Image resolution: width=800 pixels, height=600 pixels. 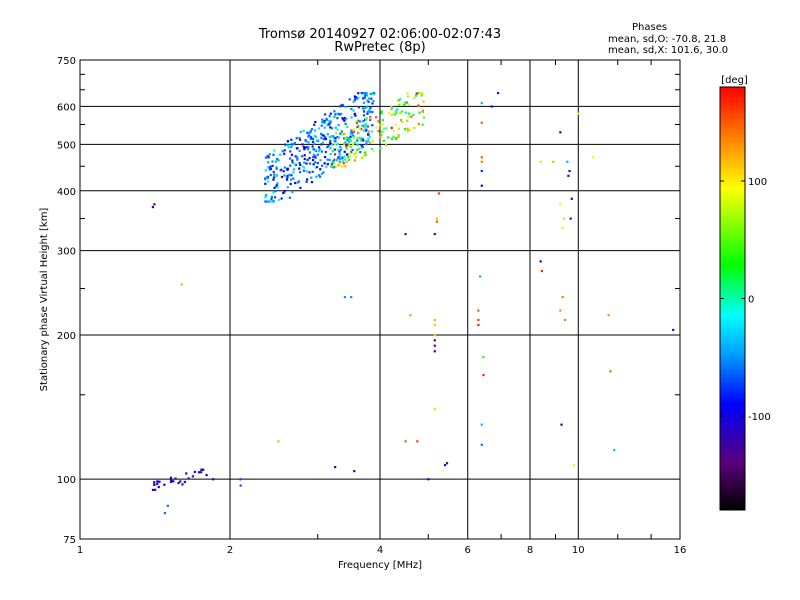 I want to click on x-tick-label: 6, so click(x=468, y=550).